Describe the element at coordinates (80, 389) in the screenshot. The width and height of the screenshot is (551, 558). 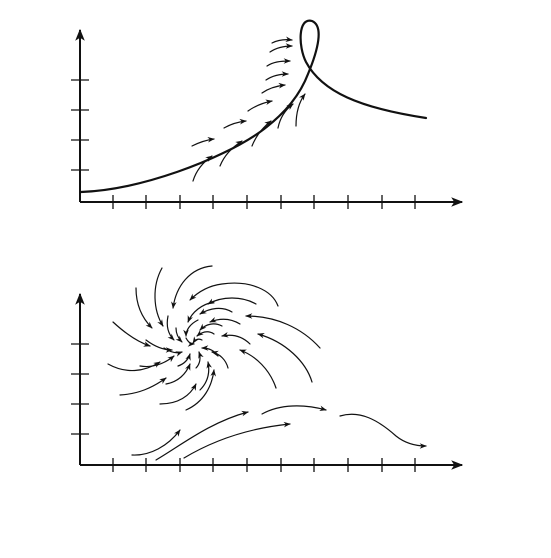
I see `bottom-y-ticks` at that location.